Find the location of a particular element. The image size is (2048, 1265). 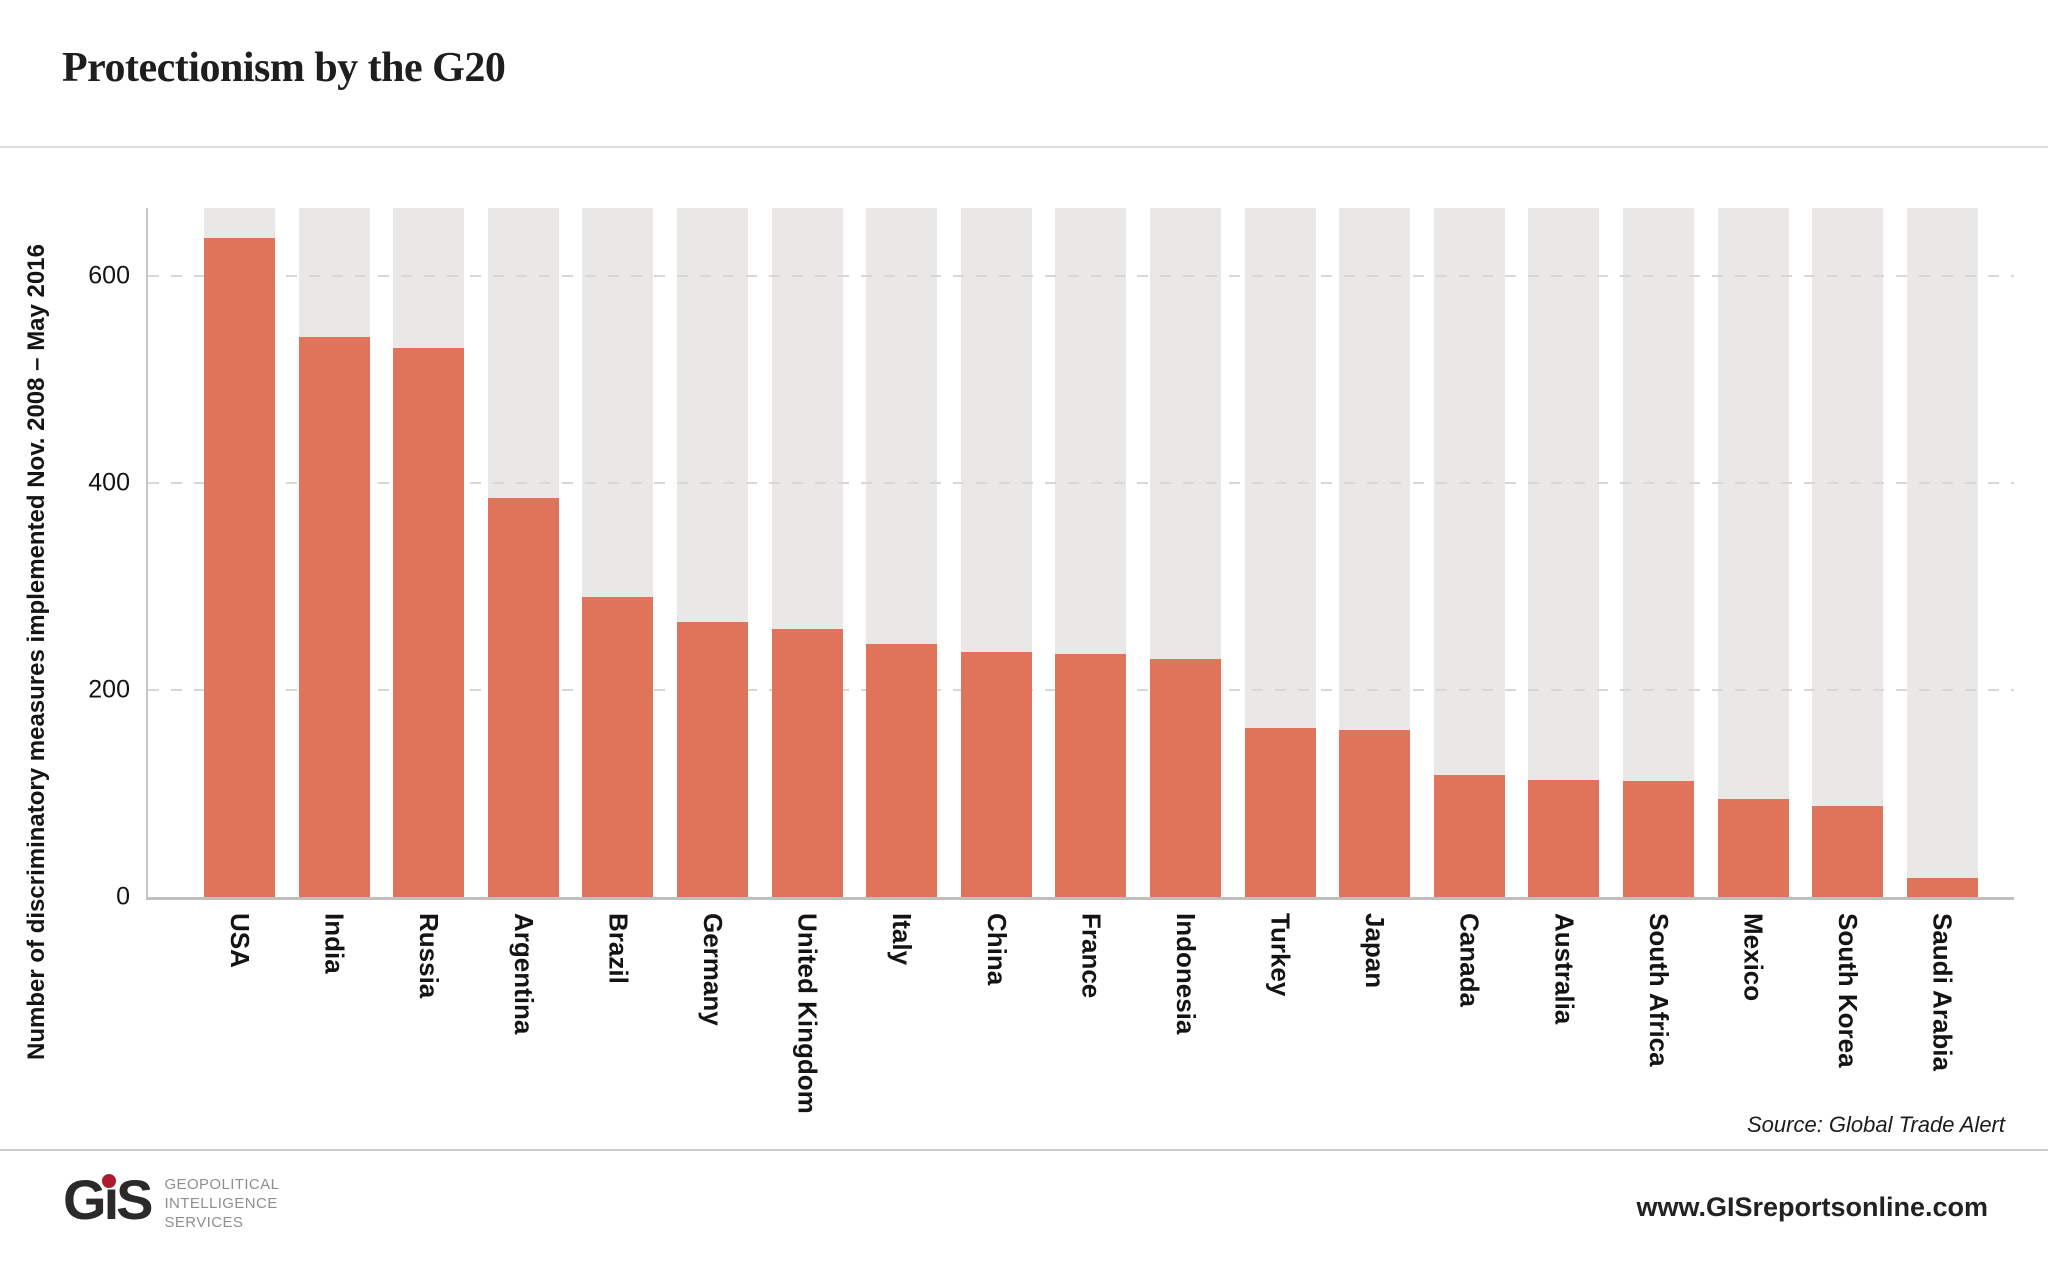

footer-divider is located at coordinates (1024, 1150).